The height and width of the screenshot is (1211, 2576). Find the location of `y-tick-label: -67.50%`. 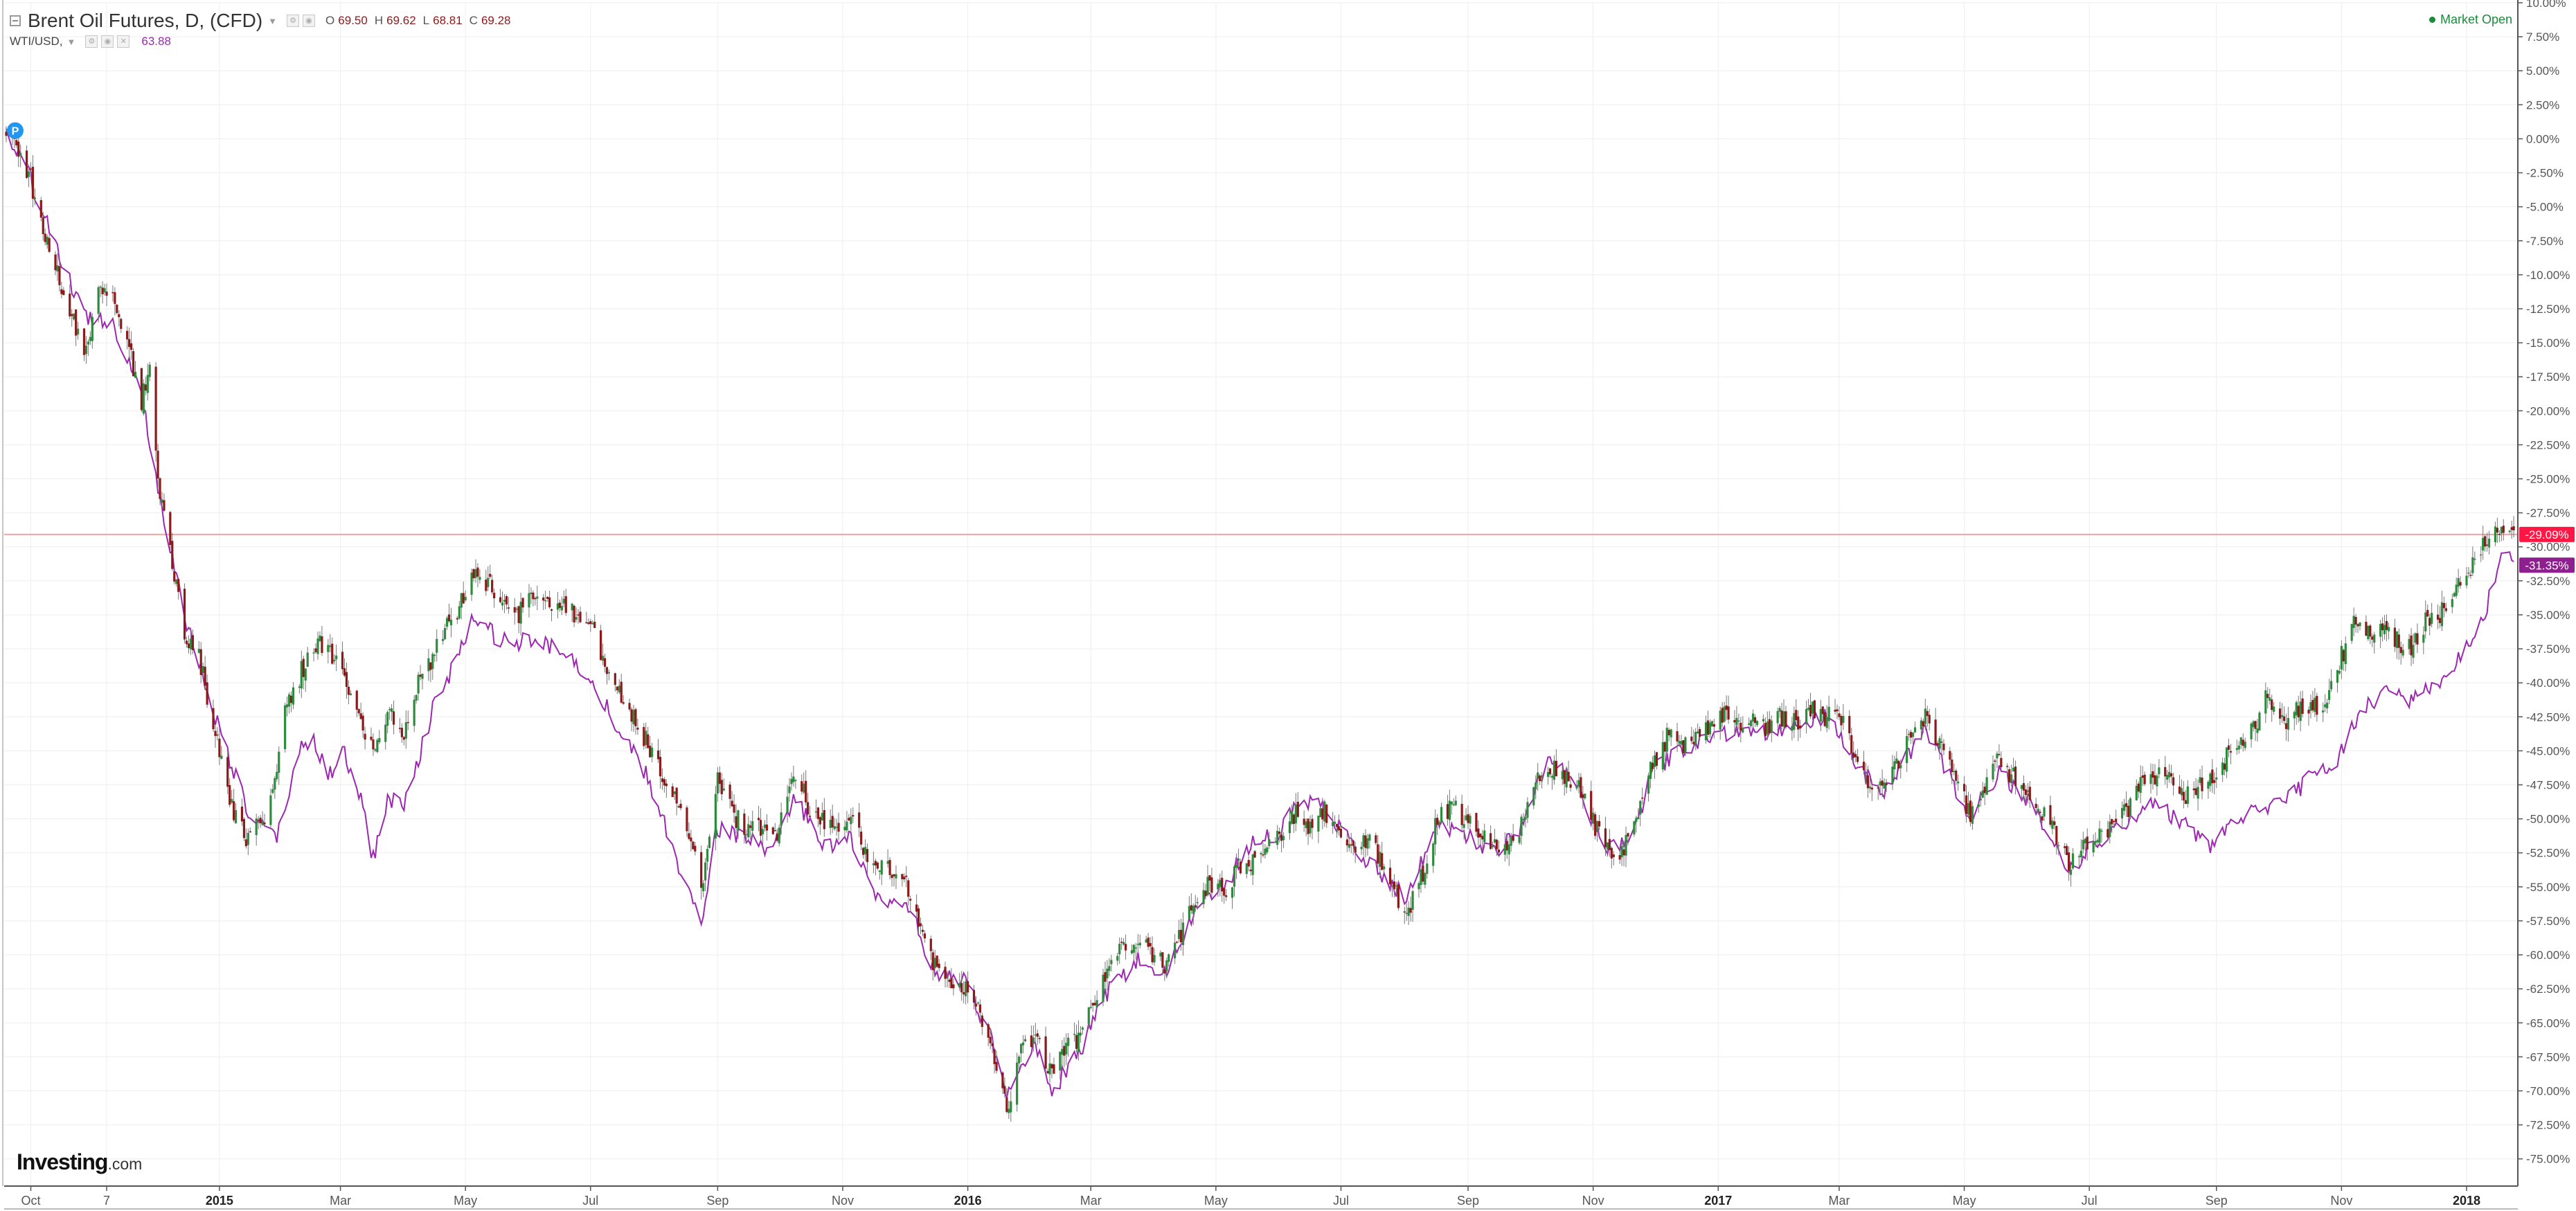

y-tick-label: -67.50% is located at coordinates (2548, 1057).